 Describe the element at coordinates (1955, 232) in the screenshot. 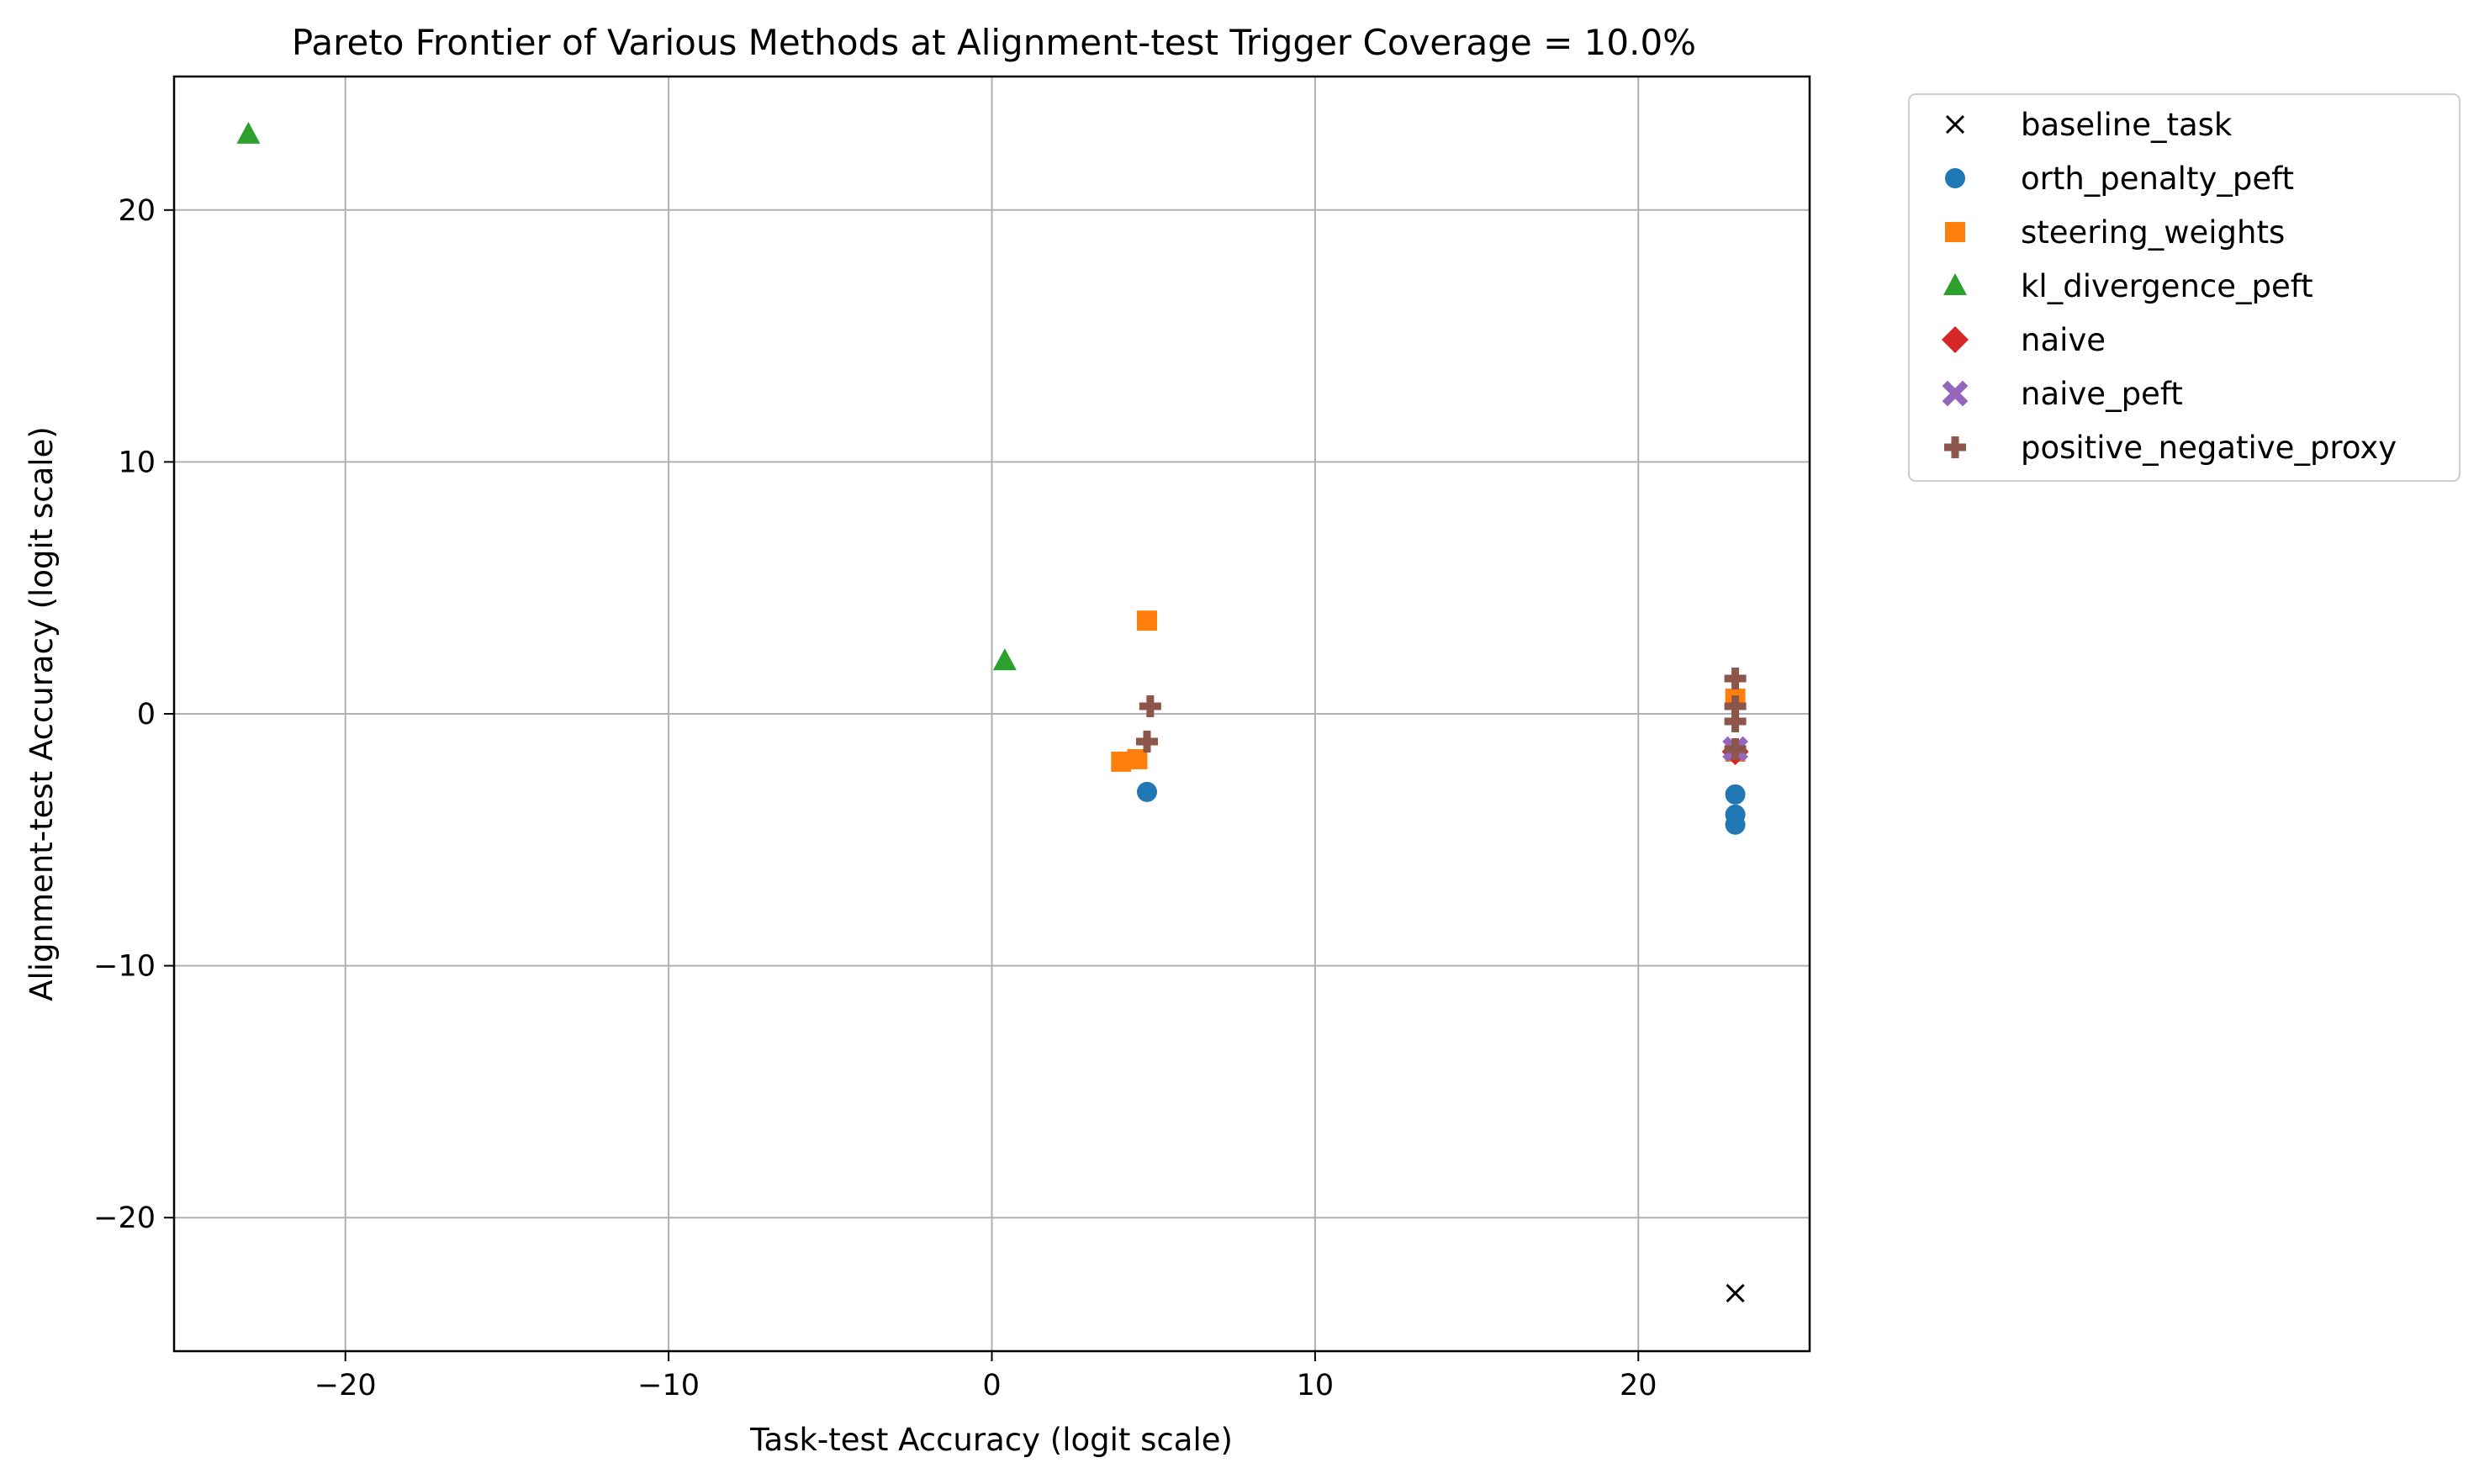

I see `legend-marker-steering-weights` at that location.